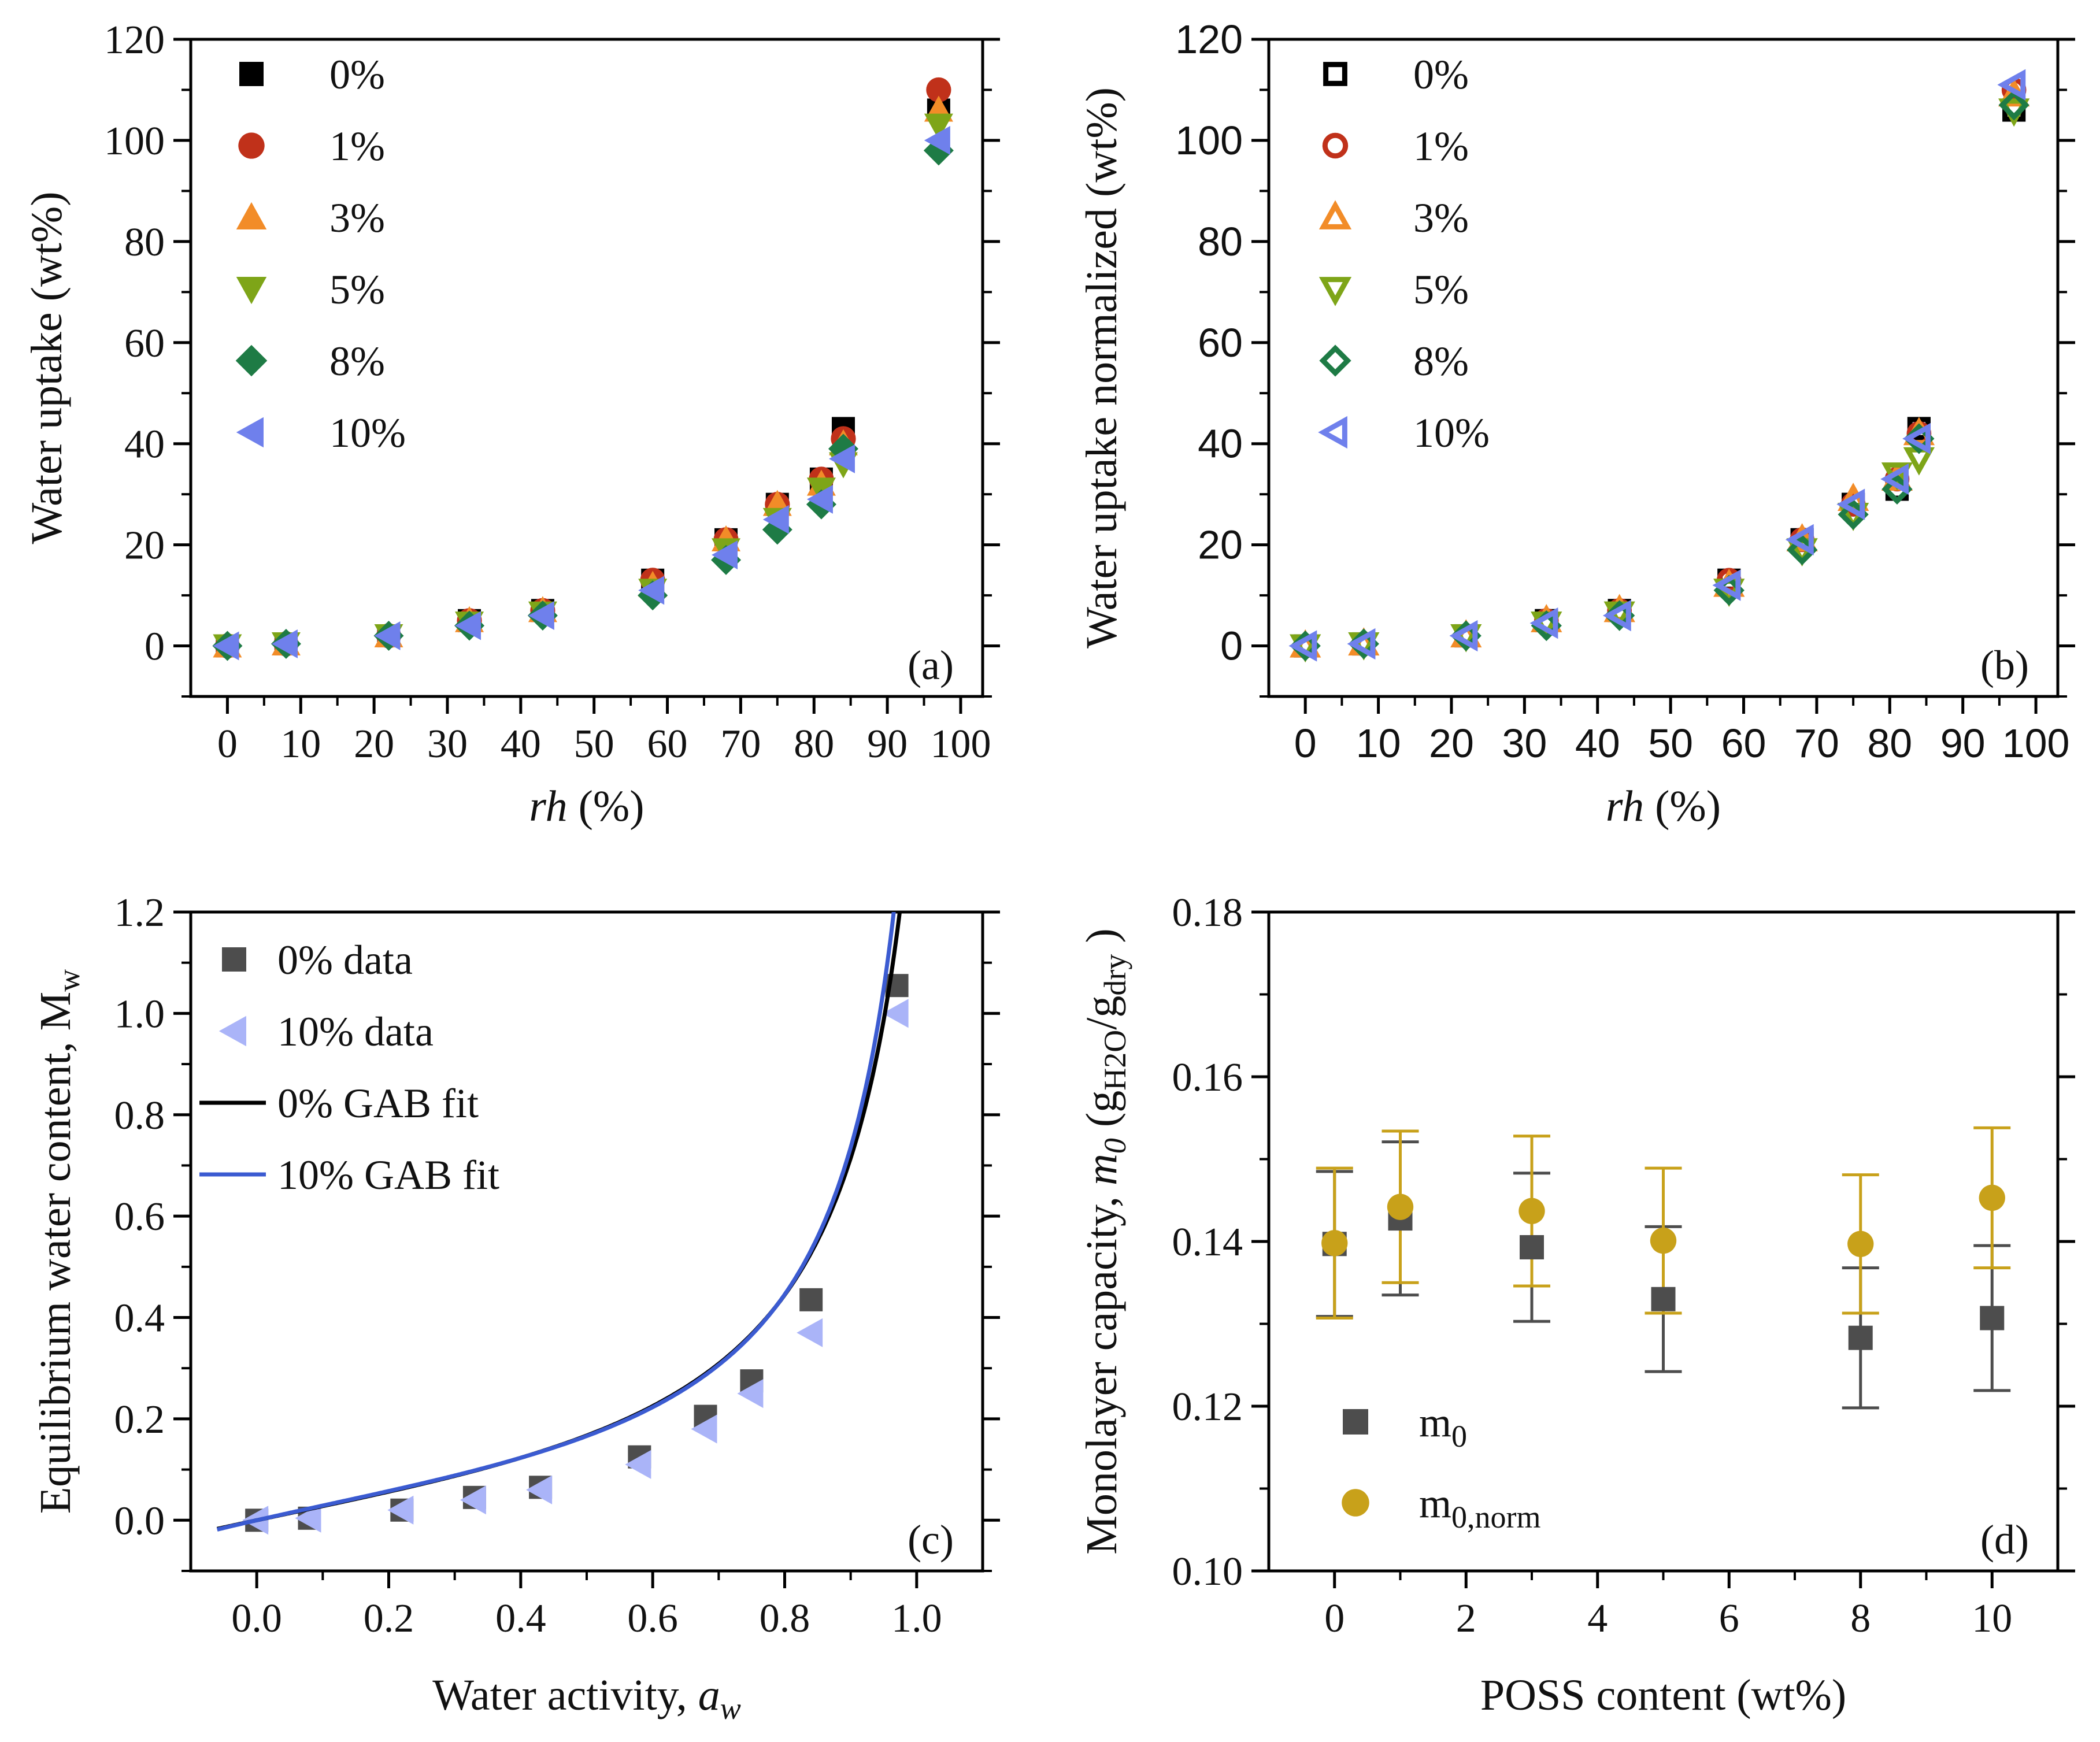 The width and height of the screenshot is (2100, 1742). Describe the element at coordinates (1480, 1507) in the screenshot. I see `legend-label: m0,norm` at that location.